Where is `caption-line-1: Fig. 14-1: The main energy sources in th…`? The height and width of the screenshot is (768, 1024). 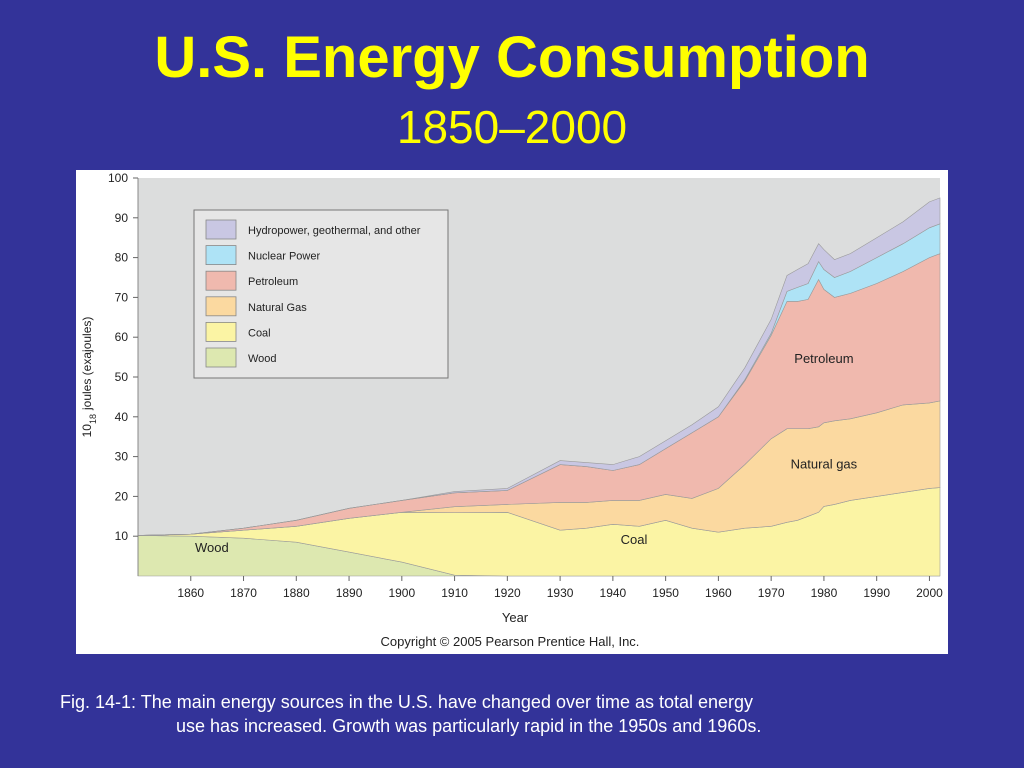
caption-line-1: Fig. 14-1: The main energy sources in th… is located at coordinates (407, 702).